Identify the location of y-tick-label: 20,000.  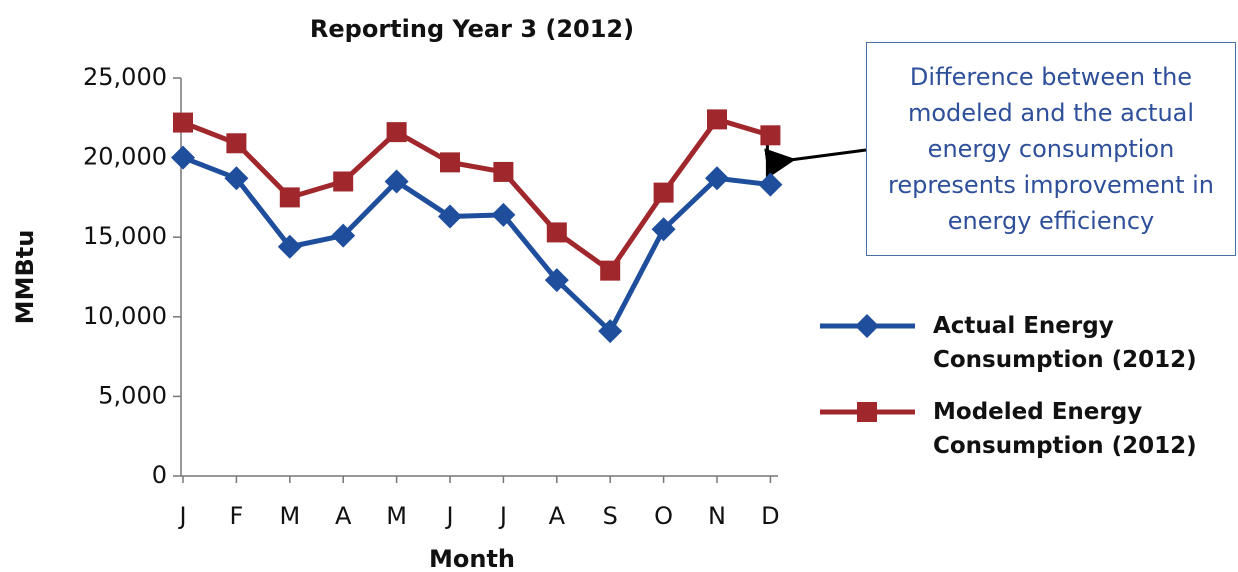
(125, 157).